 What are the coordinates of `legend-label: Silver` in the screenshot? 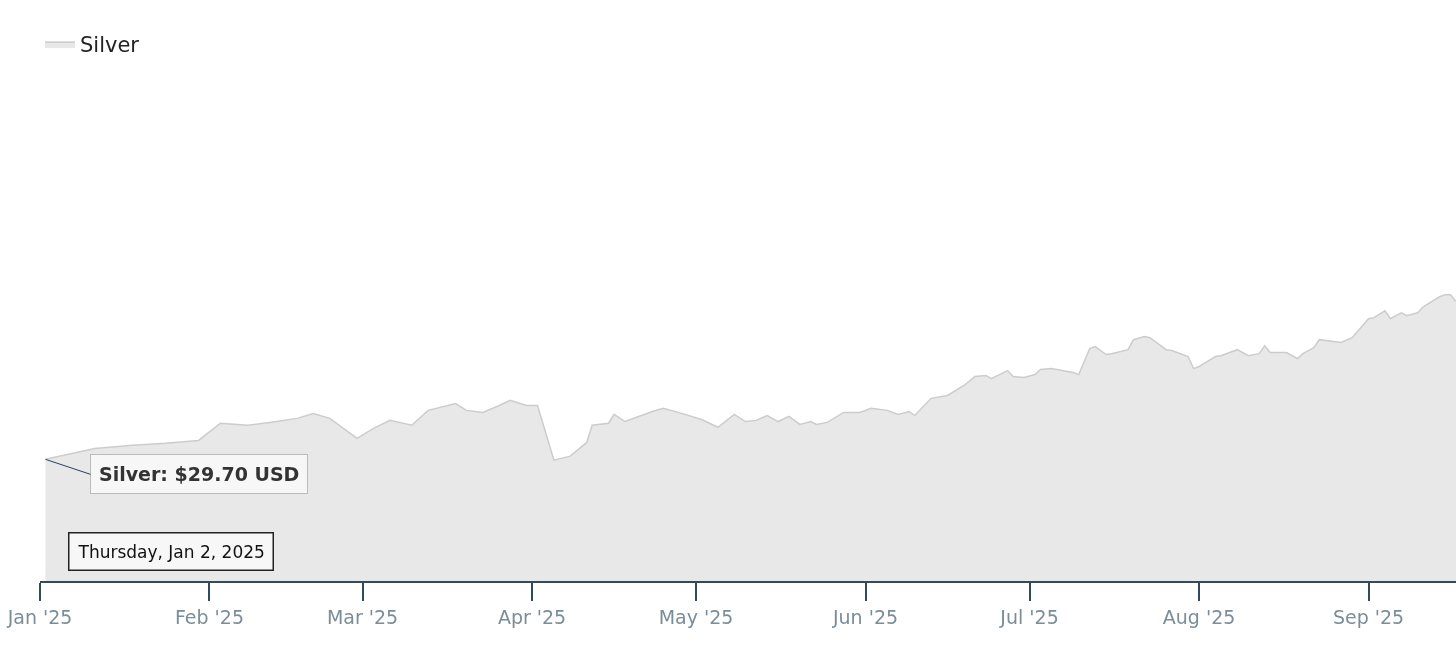 It's located at (110, 45).